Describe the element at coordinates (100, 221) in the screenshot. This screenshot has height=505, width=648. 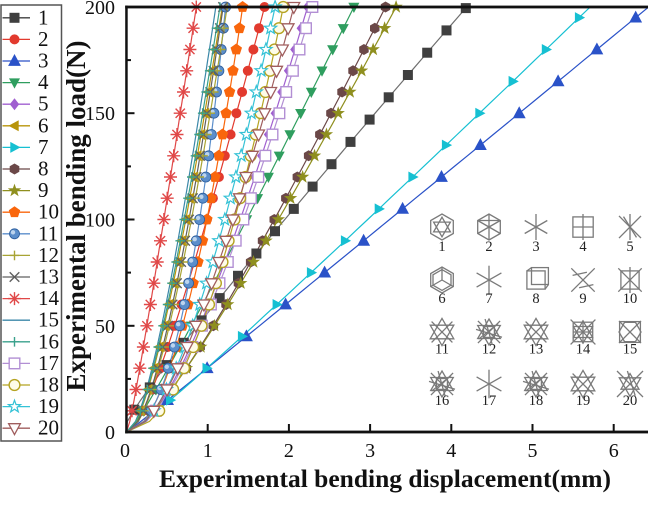
I see `svg-text: 100` at that location.